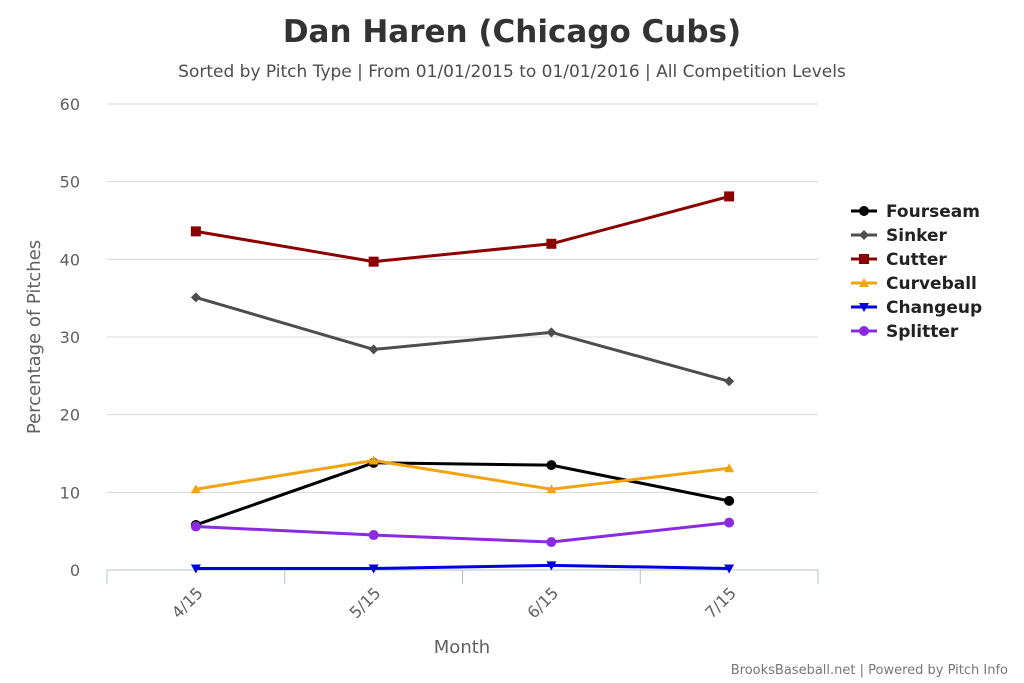 This screenshot has height=683, width=1024. What do you see at coordinates (462, 595) in the screenshot?
I see `x-axis: 4/15 5/15 6/15 7/15` at bounding box center [462, 595].